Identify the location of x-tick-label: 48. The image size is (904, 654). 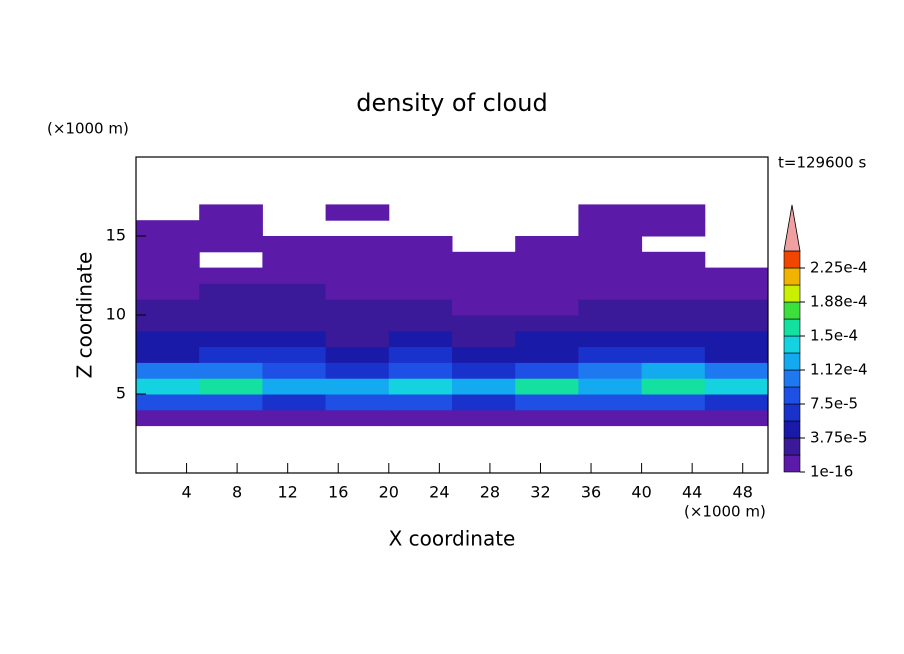
(743, 492).